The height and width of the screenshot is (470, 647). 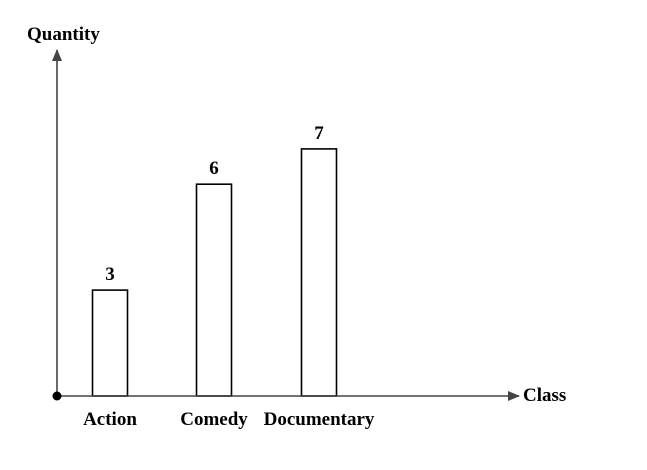 I want to click on y-axis-title: Quantity, so click(x=63, y=34).